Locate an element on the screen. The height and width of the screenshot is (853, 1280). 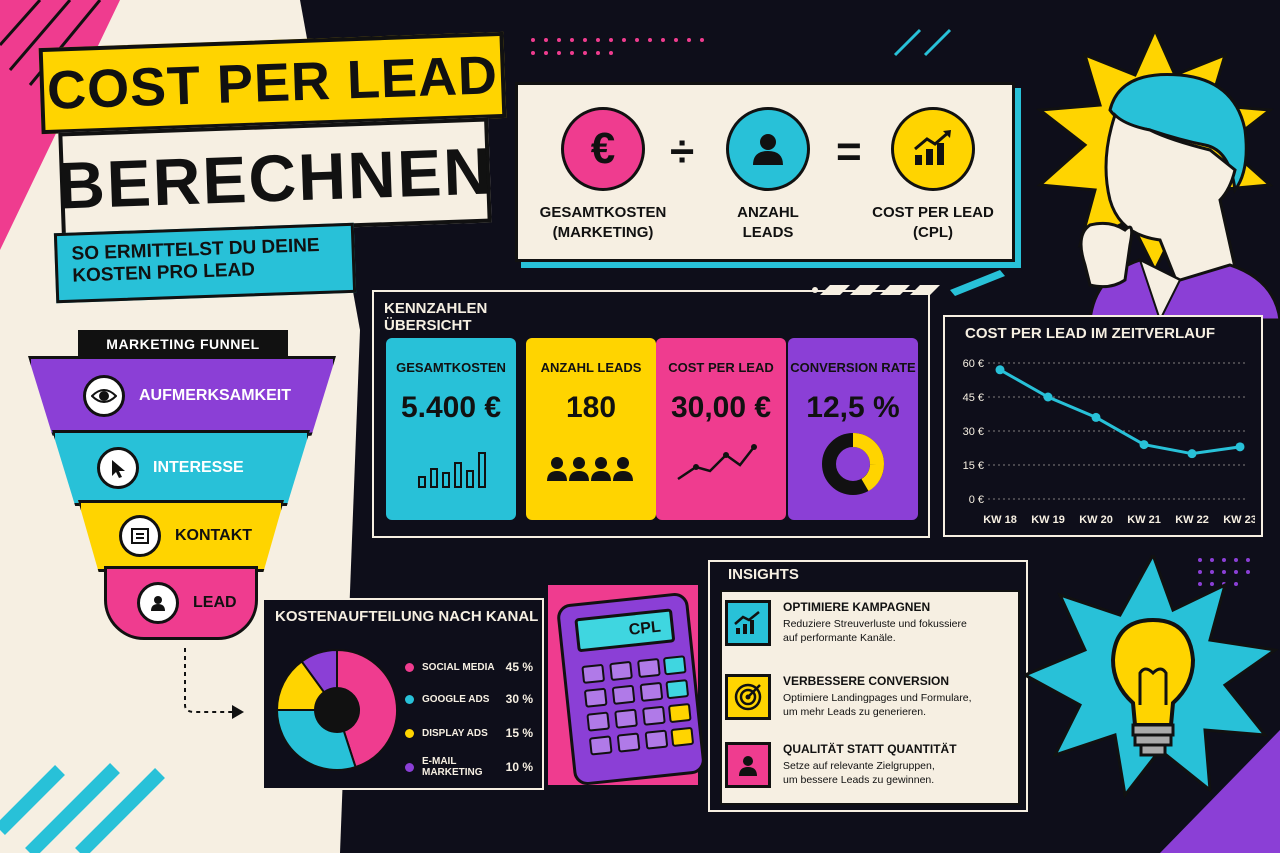
channel-donut-chart is located at coordinates (336, 709).